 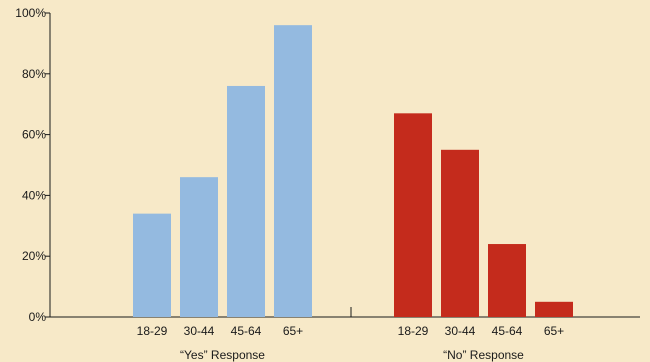 I want to click on y-tick-label: 0%, so click(x=38, y=317).